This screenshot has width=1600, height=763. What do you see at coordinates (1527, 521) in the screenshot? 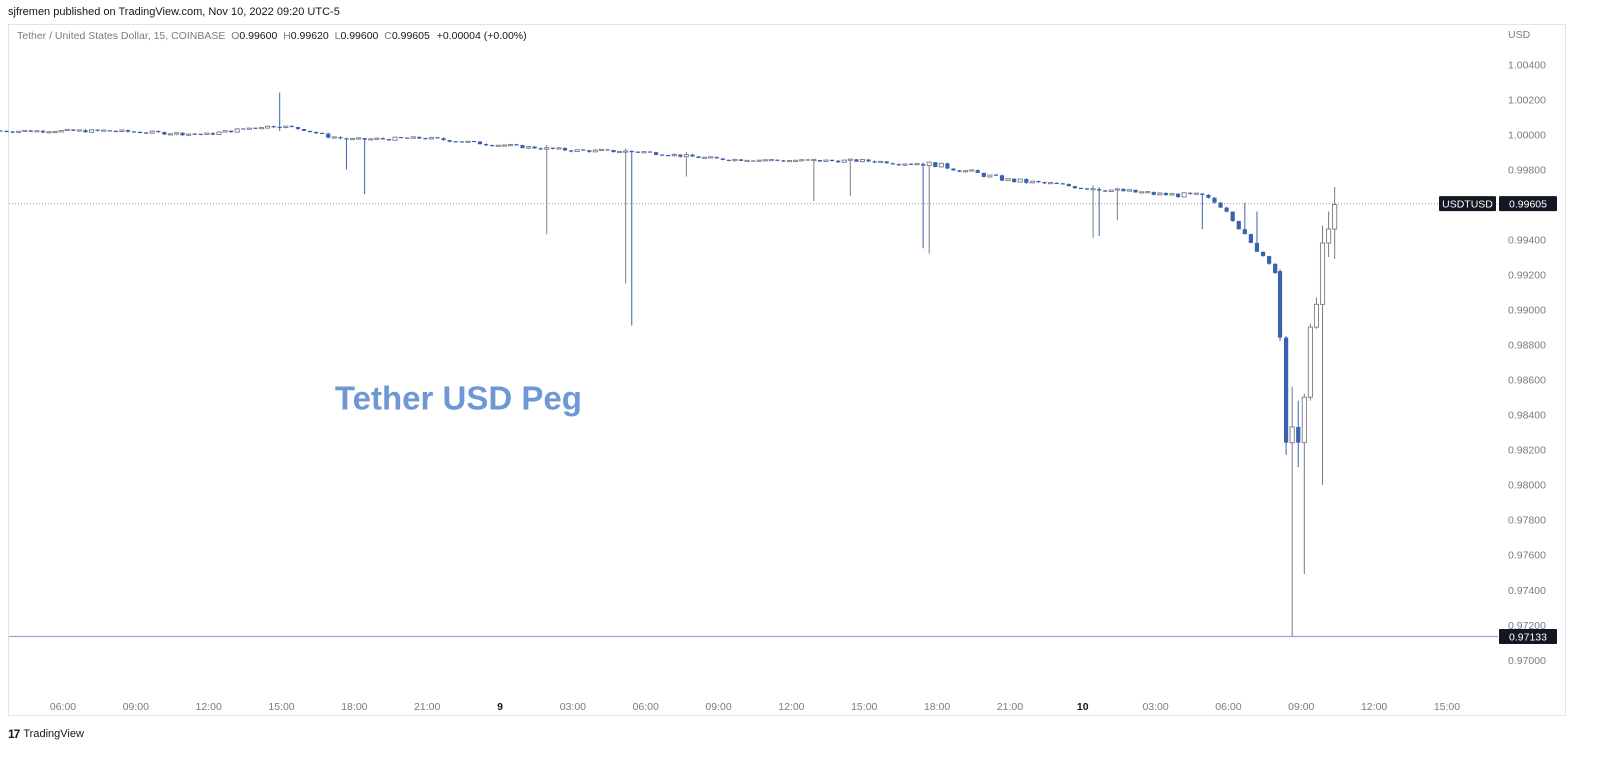
I see `price-tick-label: 0.97800` at bounding box center [1527, 521].